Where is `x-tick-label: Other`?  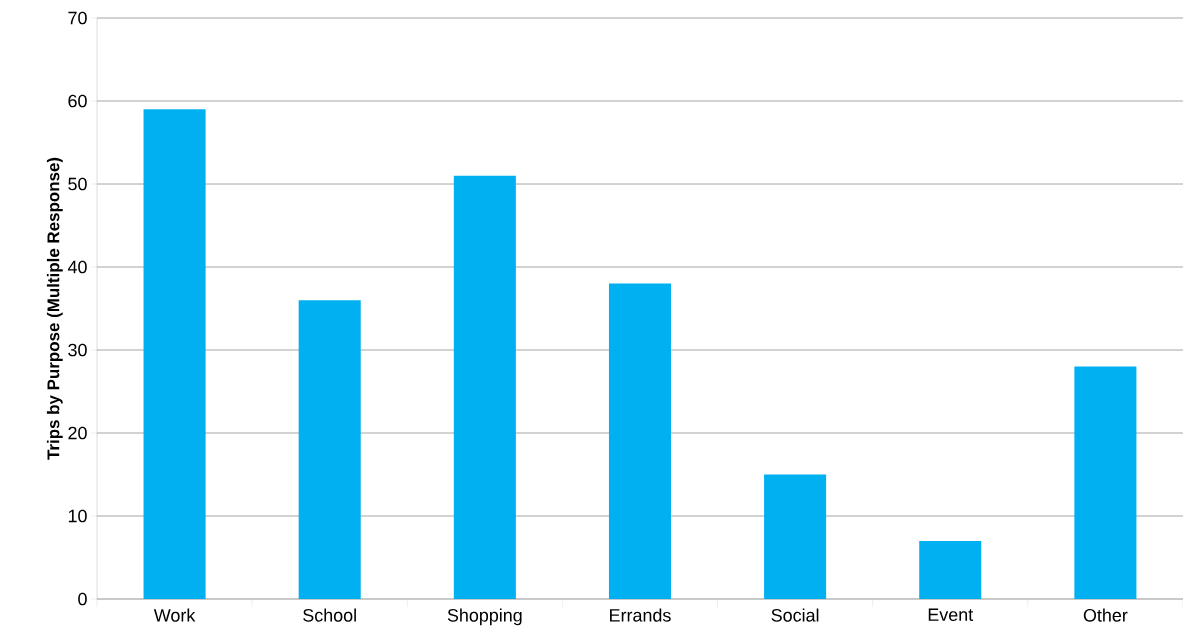 x-tick-label: Other is located at coordinates (1105, 615).